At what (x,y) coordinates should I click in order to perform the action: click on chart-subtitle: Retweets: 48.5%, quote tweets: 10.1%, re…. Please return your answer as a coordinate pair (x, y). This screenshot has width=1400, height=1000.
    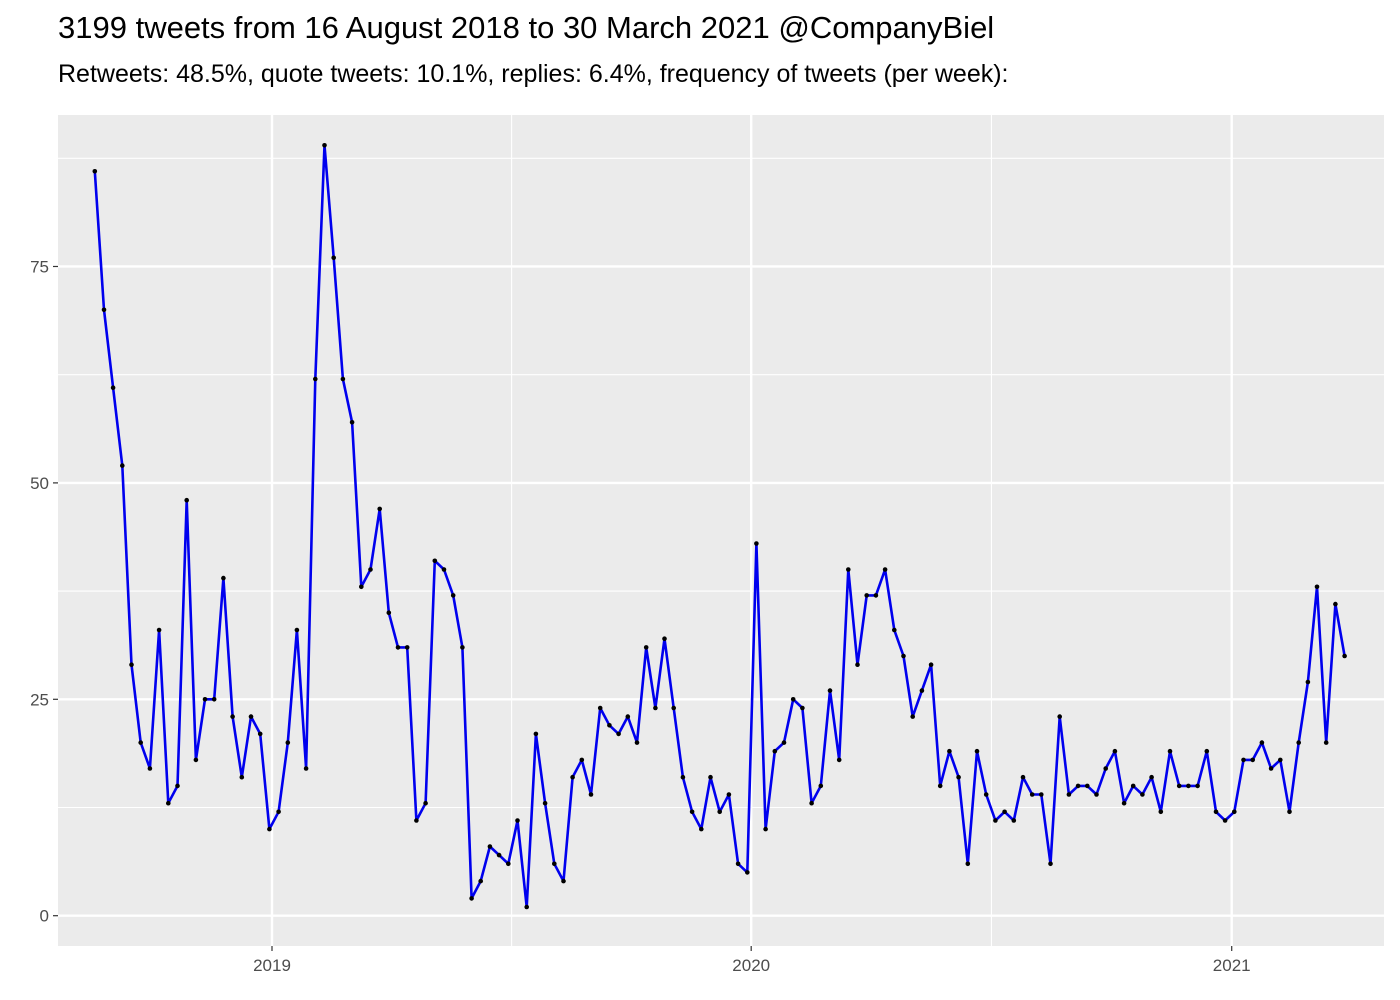
    Looking at the image, I should click on (533, 74).